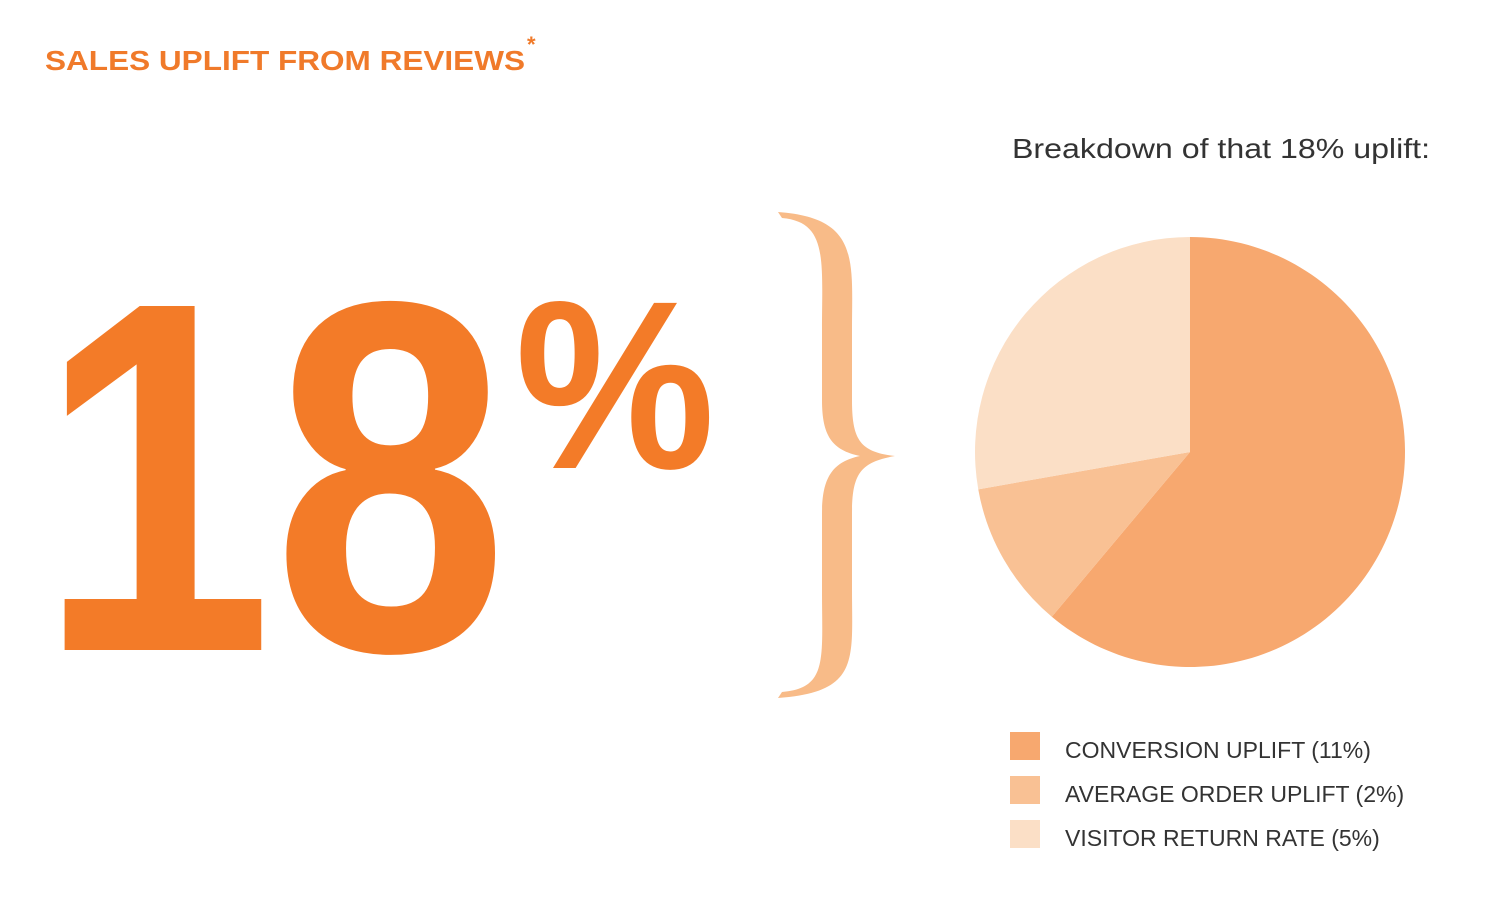 This screenshot has height=900, width=1496. What do you see at coordinates (836, 455) in the screenshot?
I see `brace` at bounding box center [836, 455].